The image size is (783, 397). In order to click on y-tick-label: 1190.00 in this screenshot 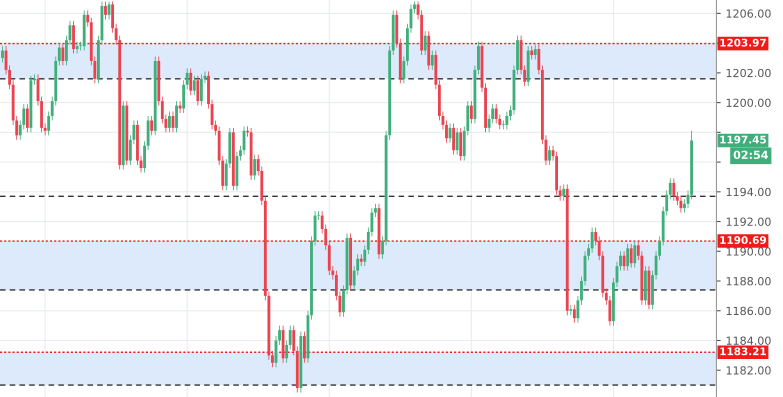, I will do `click(748, 251)`.